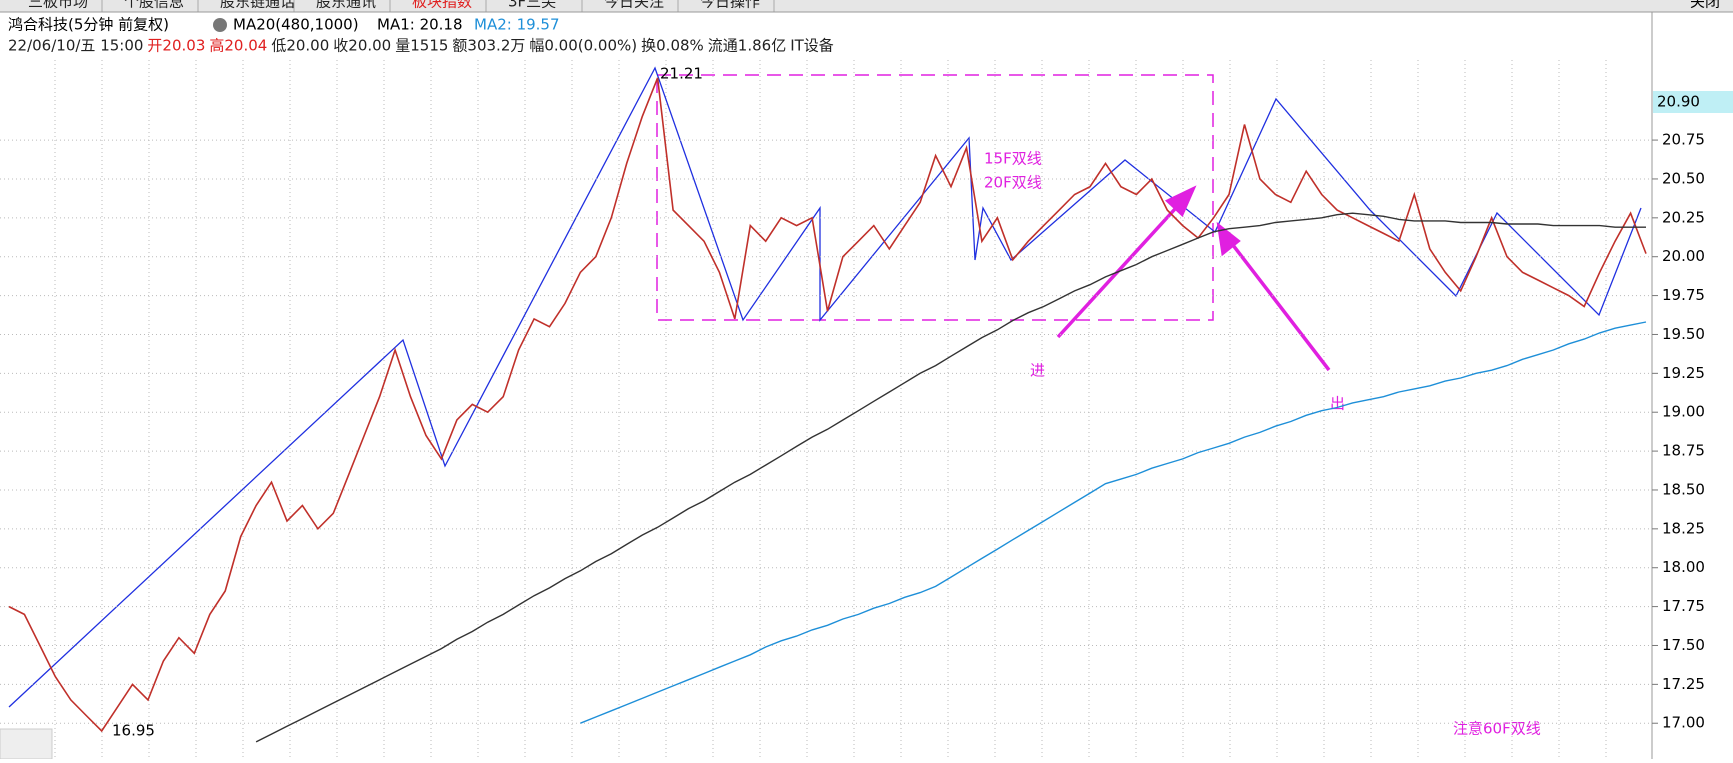  I want to click on tab: 今日关注, so click(634, 5).